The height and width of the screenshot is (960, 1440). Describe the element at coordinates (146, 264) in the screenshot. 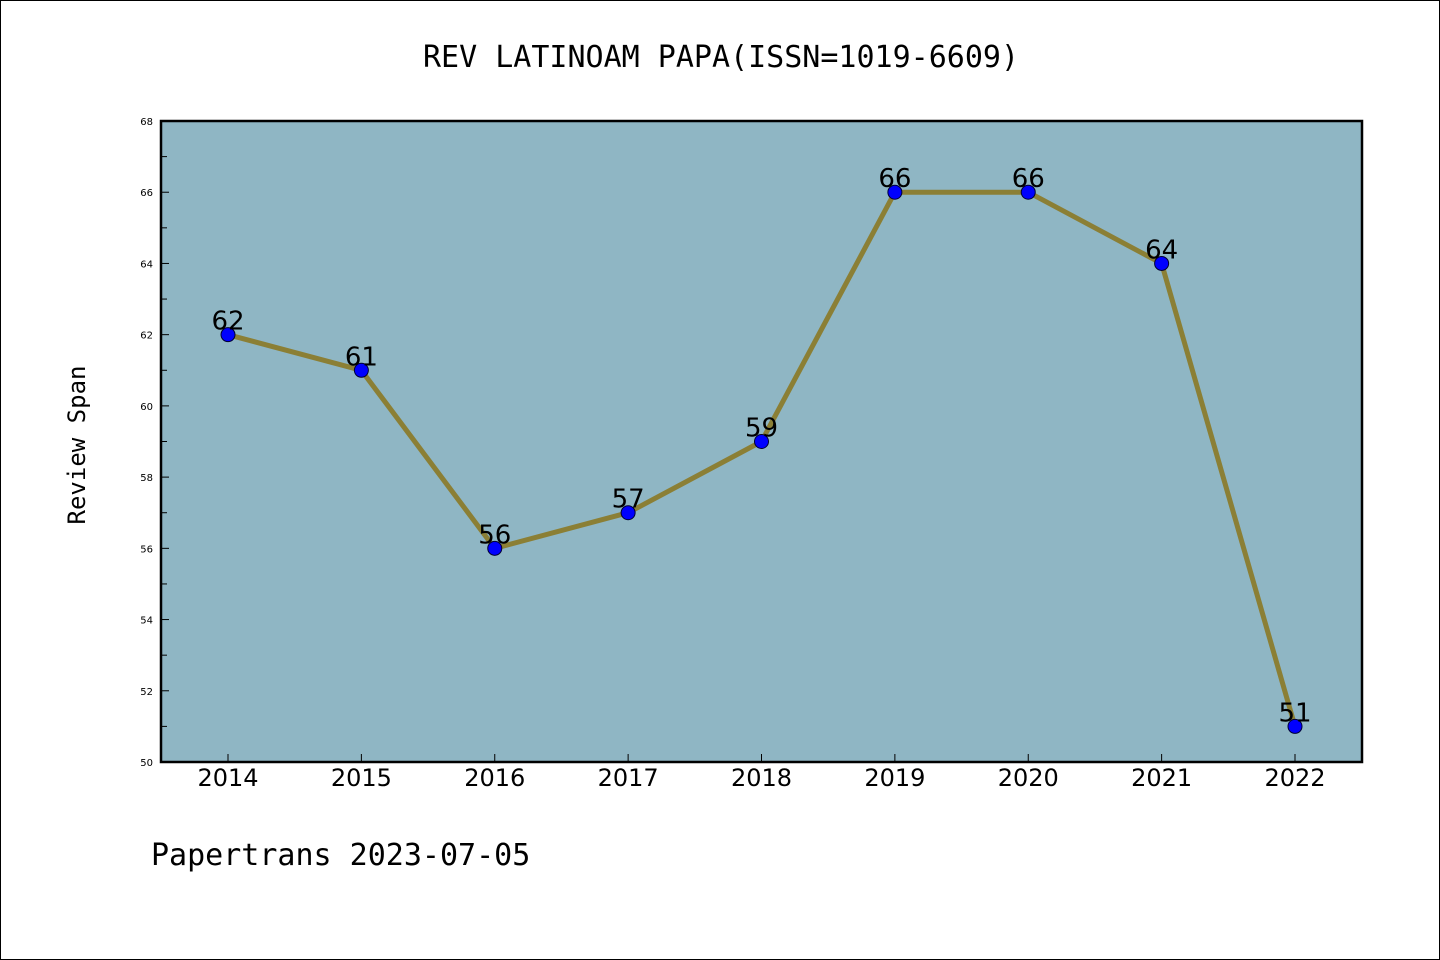

I see `y-tick-label: 64` at that location.